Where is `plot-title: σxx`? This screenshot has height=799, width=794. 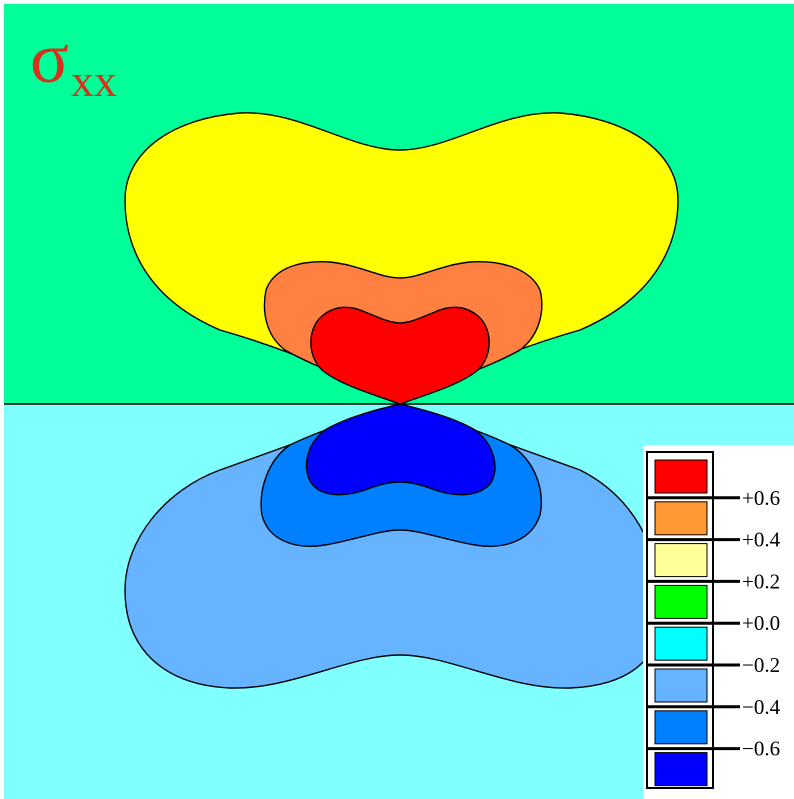
plot-title: σxx is located at coordinates (73, 64).